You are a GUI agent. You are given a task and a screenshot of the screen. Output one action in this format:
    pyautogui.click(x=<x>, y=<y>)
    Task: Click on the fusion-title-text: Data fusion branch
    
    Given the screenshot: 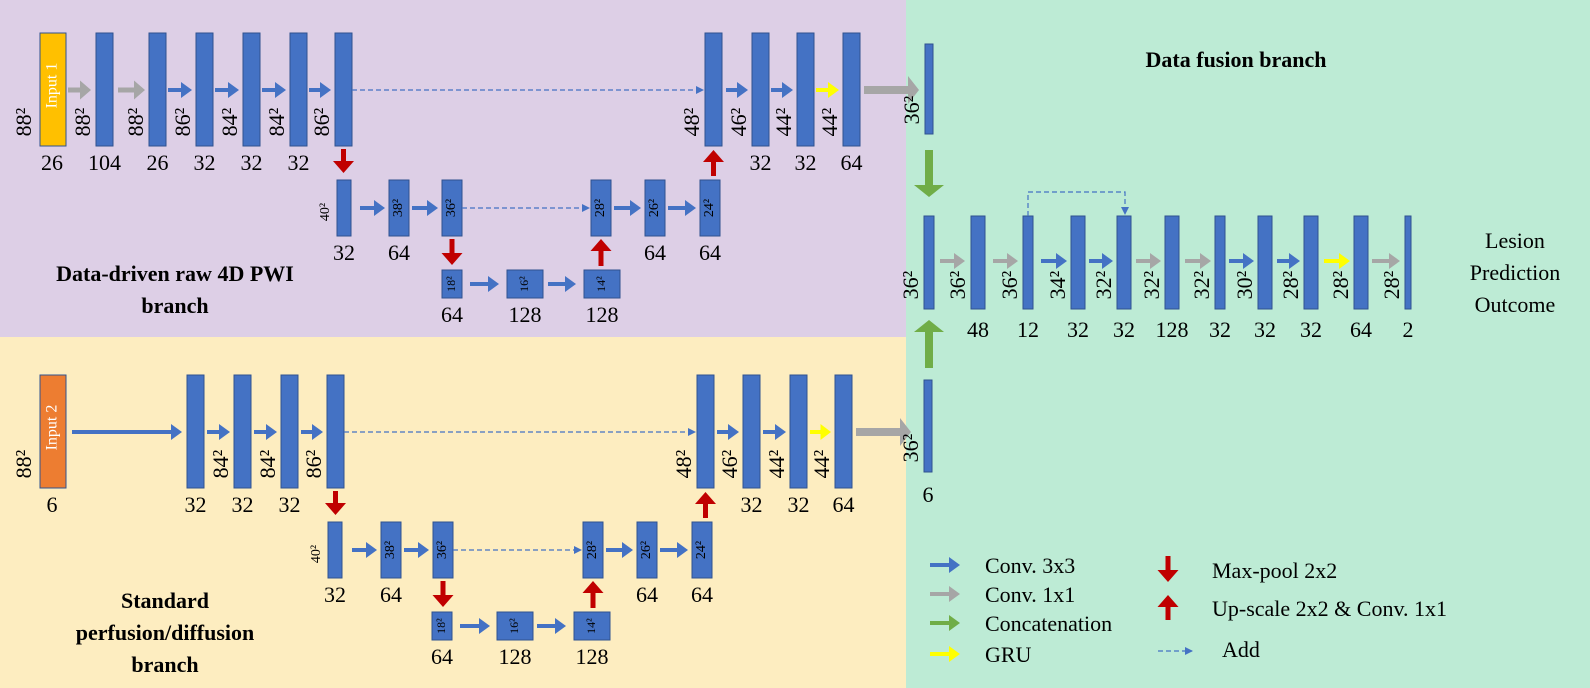 What is the action you would take?
    pyautogui.click(x=1236, y=59)
    